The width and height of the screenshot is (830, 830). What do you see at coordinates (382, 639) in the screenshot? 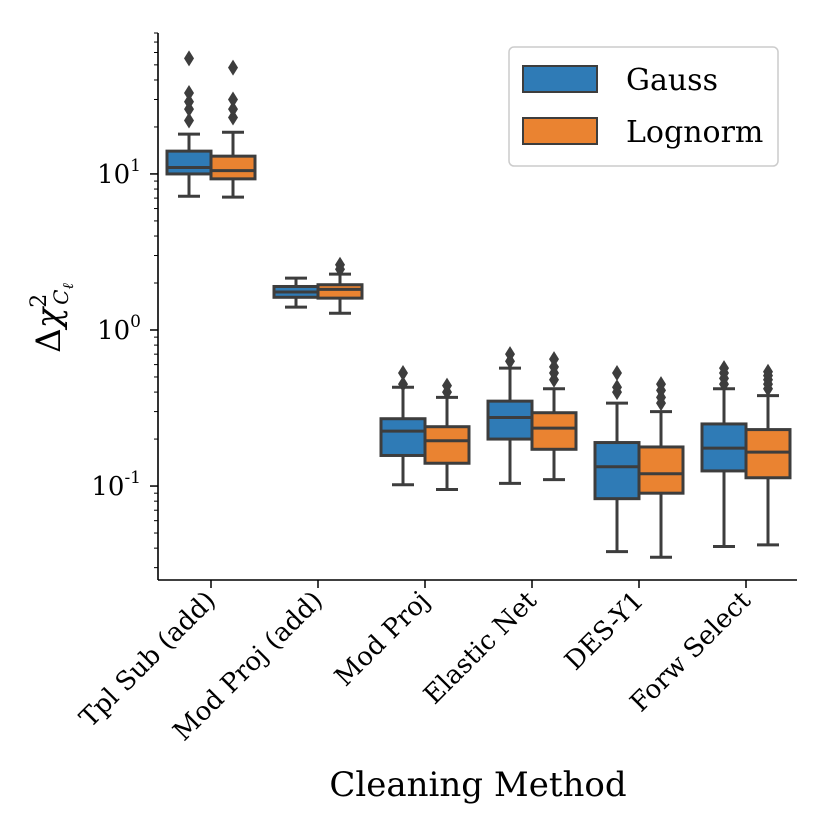
I see `x-tick-label: Mod Proj` at bounding box center [382, 639].